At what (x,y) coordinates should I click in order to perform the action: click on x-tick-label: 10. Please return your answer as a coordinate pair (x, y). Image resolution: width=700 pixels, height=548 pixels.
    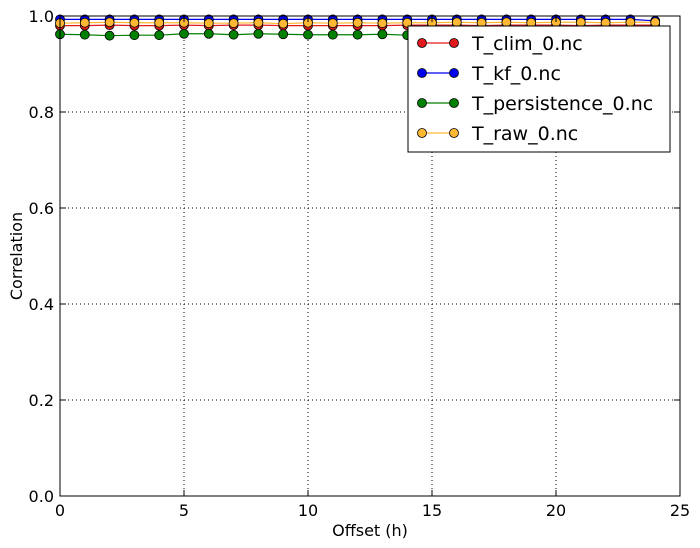
    Looking at the image, I should click on (308, 510).